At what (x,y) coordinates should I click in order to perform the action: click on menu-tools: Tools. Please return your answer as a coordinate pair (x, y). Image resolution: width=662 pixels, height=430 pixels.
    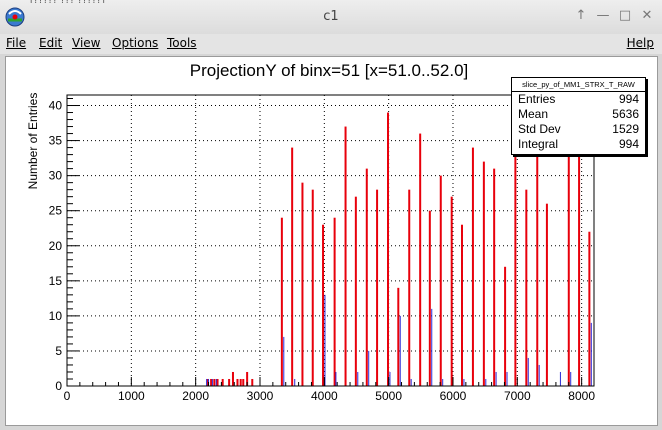
    Looking at the image, I should click on (182, 43).